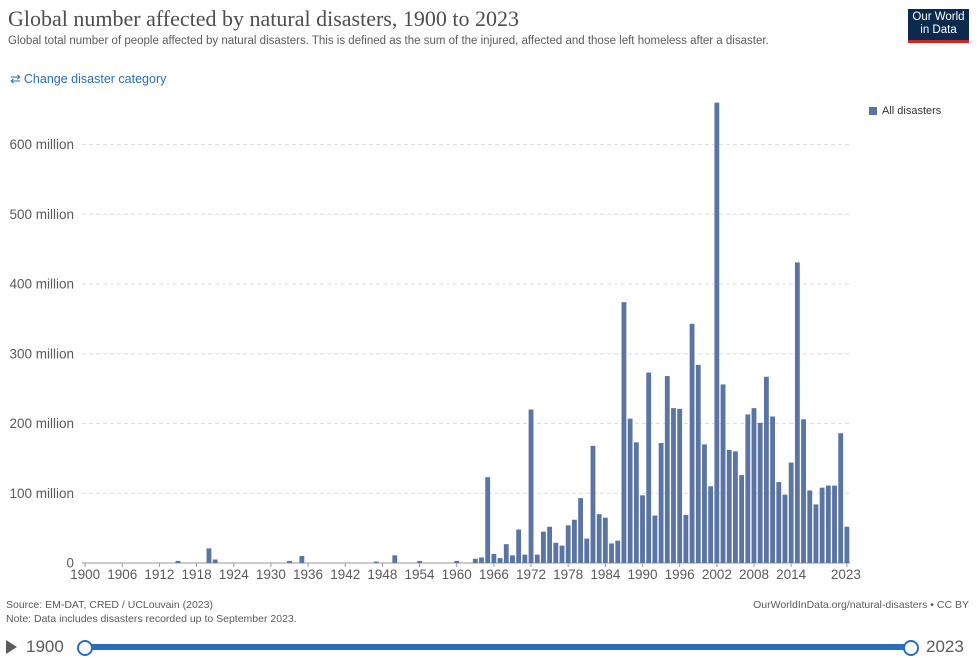 Image resolution: width=977 pixels, height=658 pixels. What do you see at coordinates (41, 214) in the screenshot?
I see `y-tick-label: 500 million` at bounding box center [41, 214].